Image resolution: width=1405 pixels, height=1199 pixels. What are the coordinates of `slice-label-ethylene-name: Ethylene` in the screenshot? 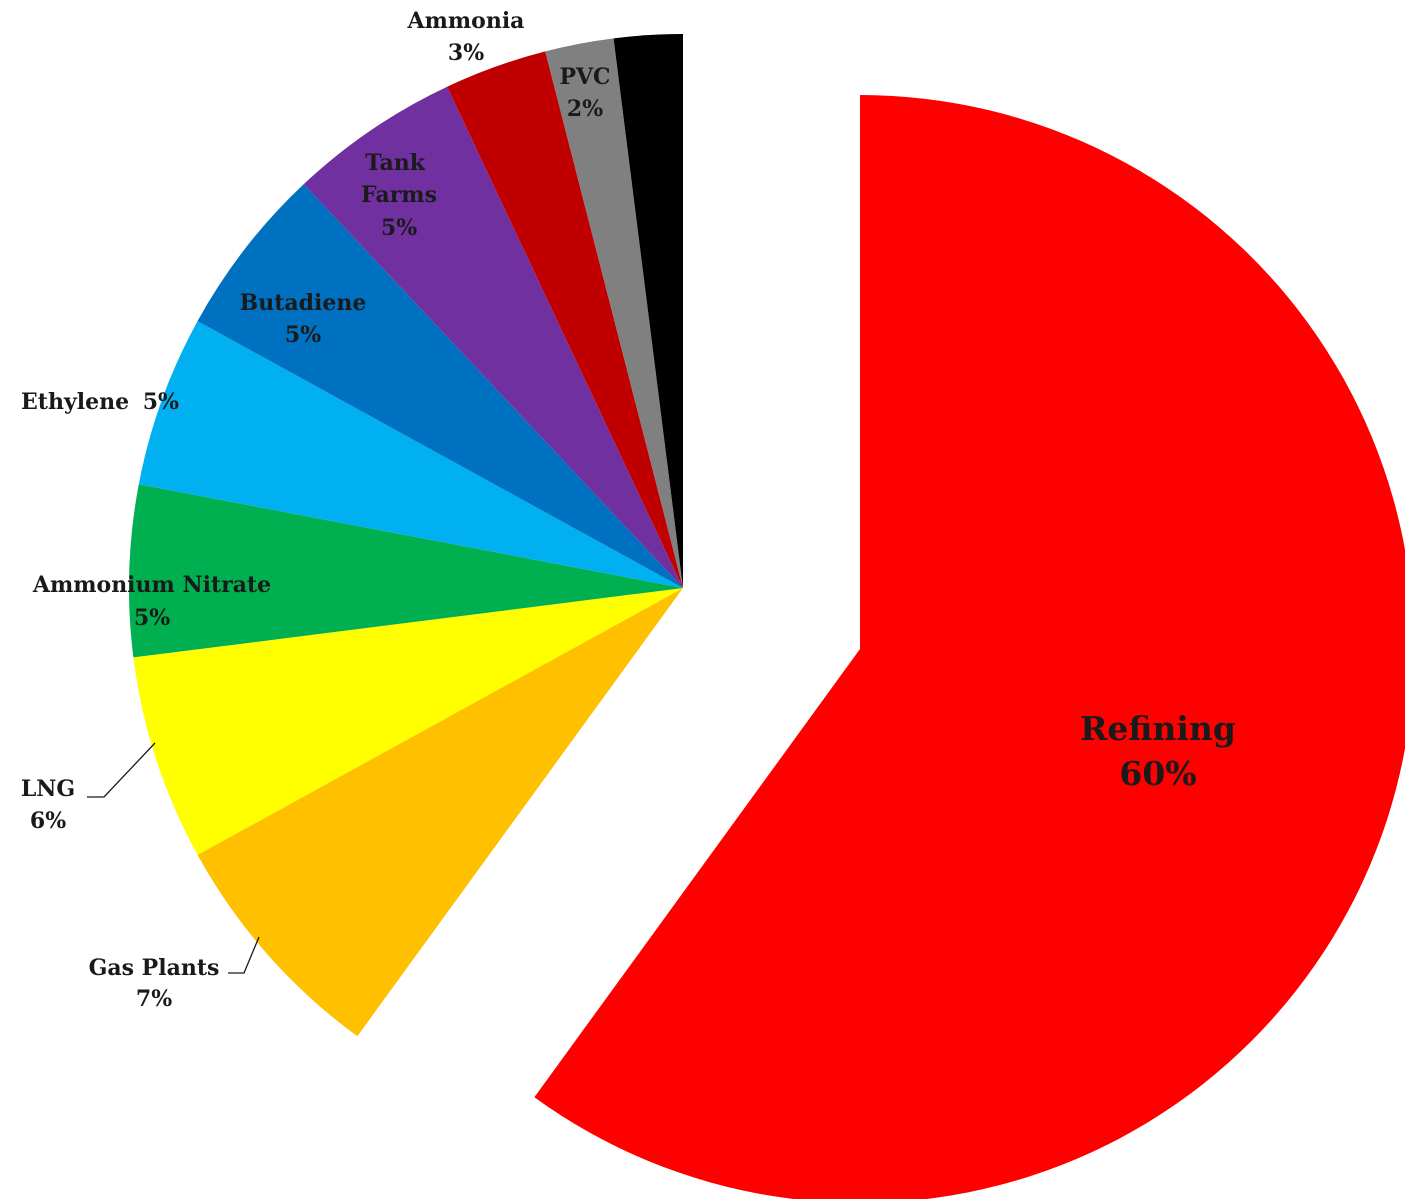 It's located at (75, 402).